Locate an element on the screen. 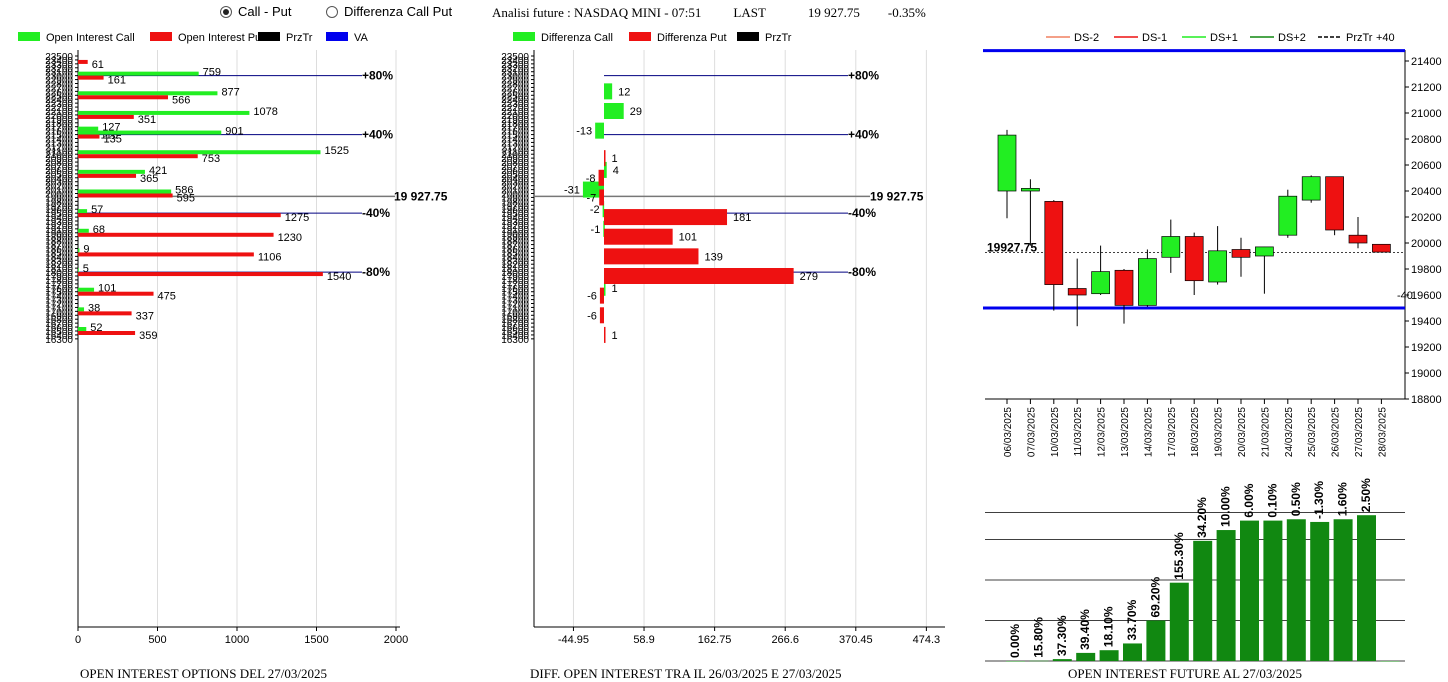  p1-xtick-label: 0 is located at coordinates (78, 640).